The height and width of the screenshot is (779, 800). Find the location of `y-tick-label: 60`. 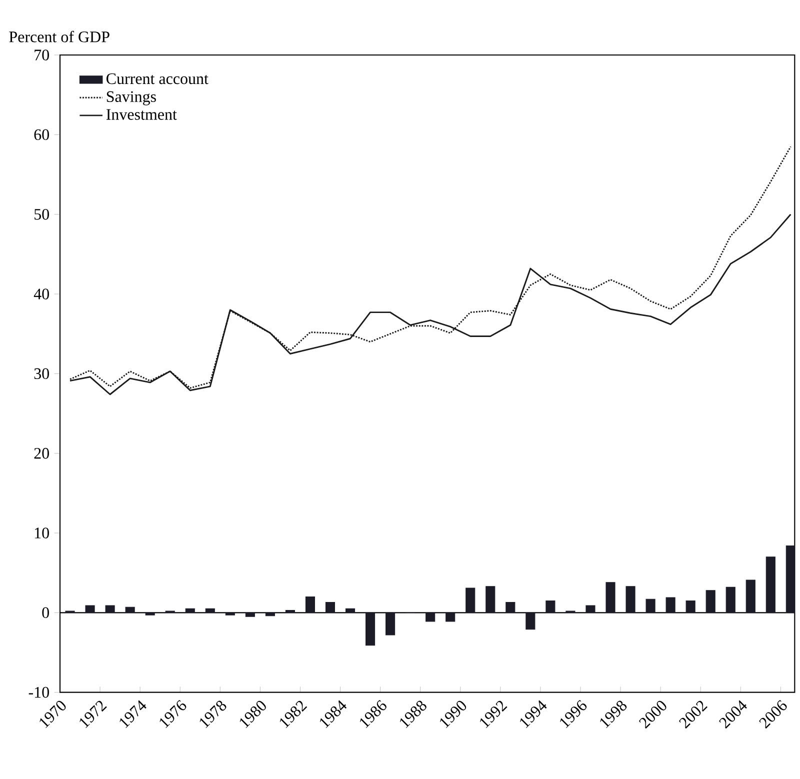

y-tick-label: 60 is located at coordinates (41, 134).